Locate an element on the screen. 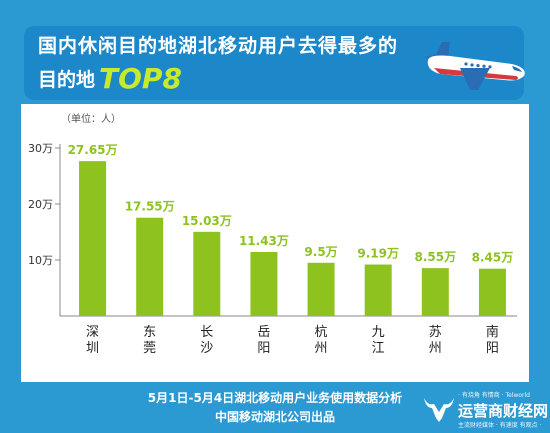  footer-line2: 中国移动湖北公司出品 is located at coordinates (274, 417).